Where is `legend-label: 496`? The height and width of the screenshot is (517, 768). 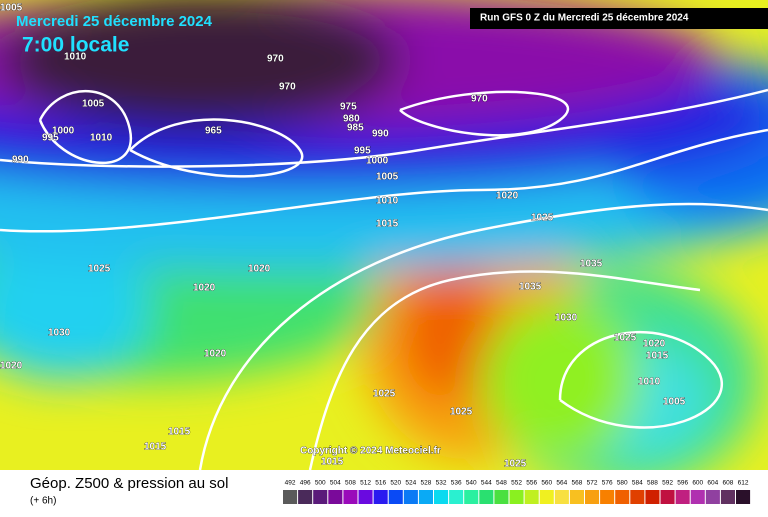
legend-label: 496 is located at coordinates (305, 483).